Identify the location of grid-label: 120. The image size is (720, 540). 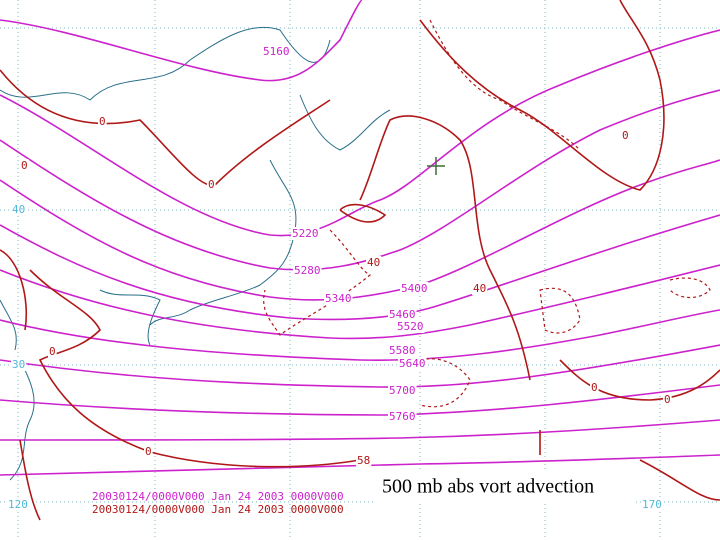
(18, 504).